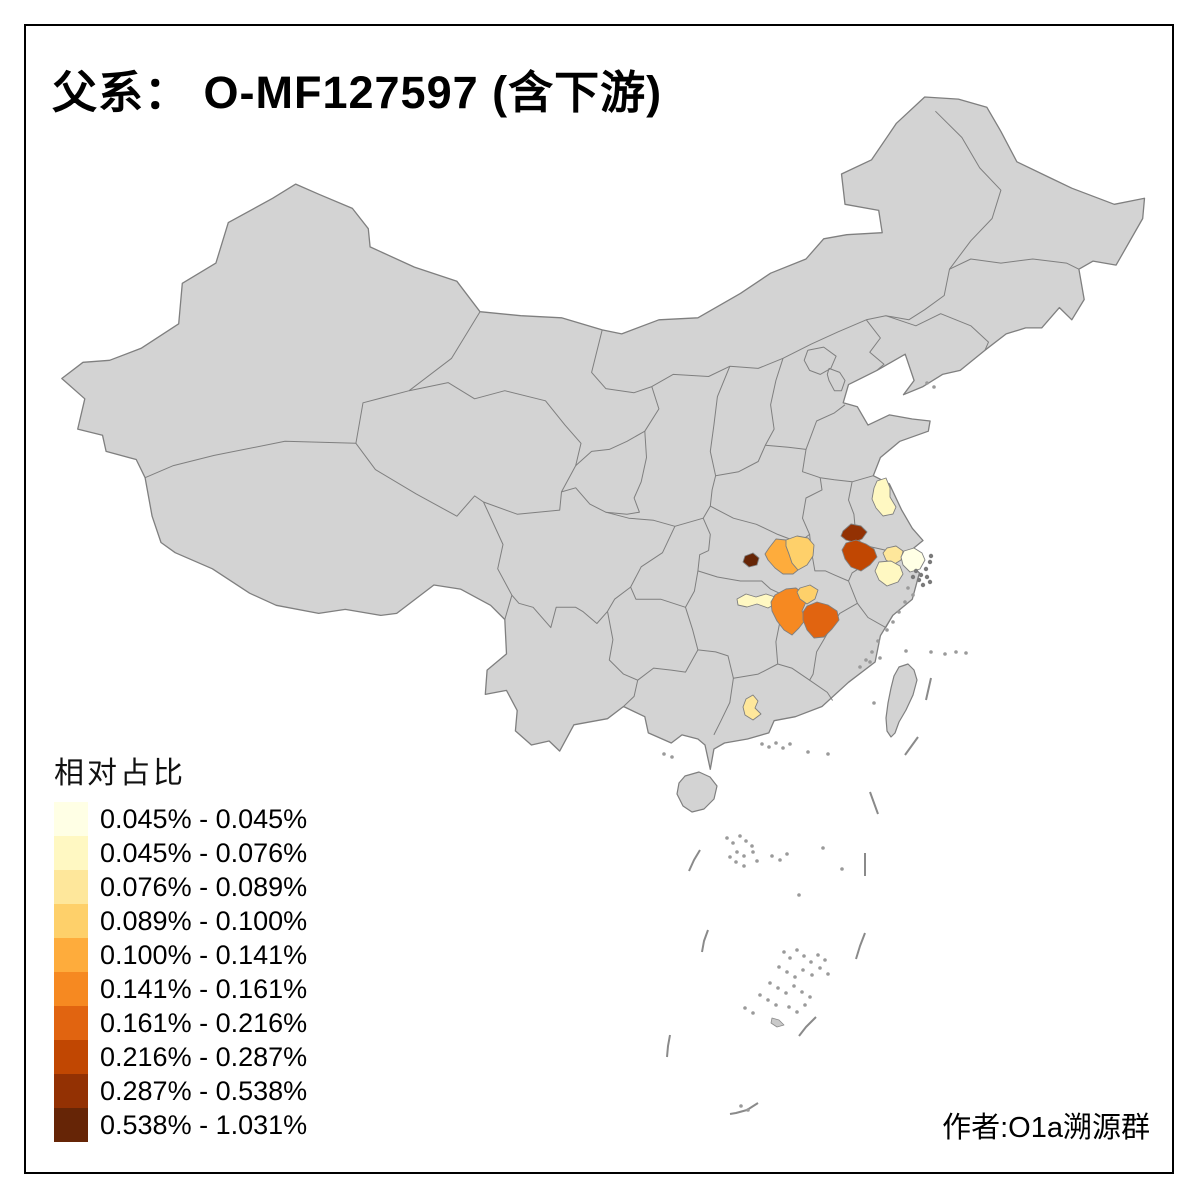  I want to click on legend-row: 0.141% - 0.161%, so click(180, 989).